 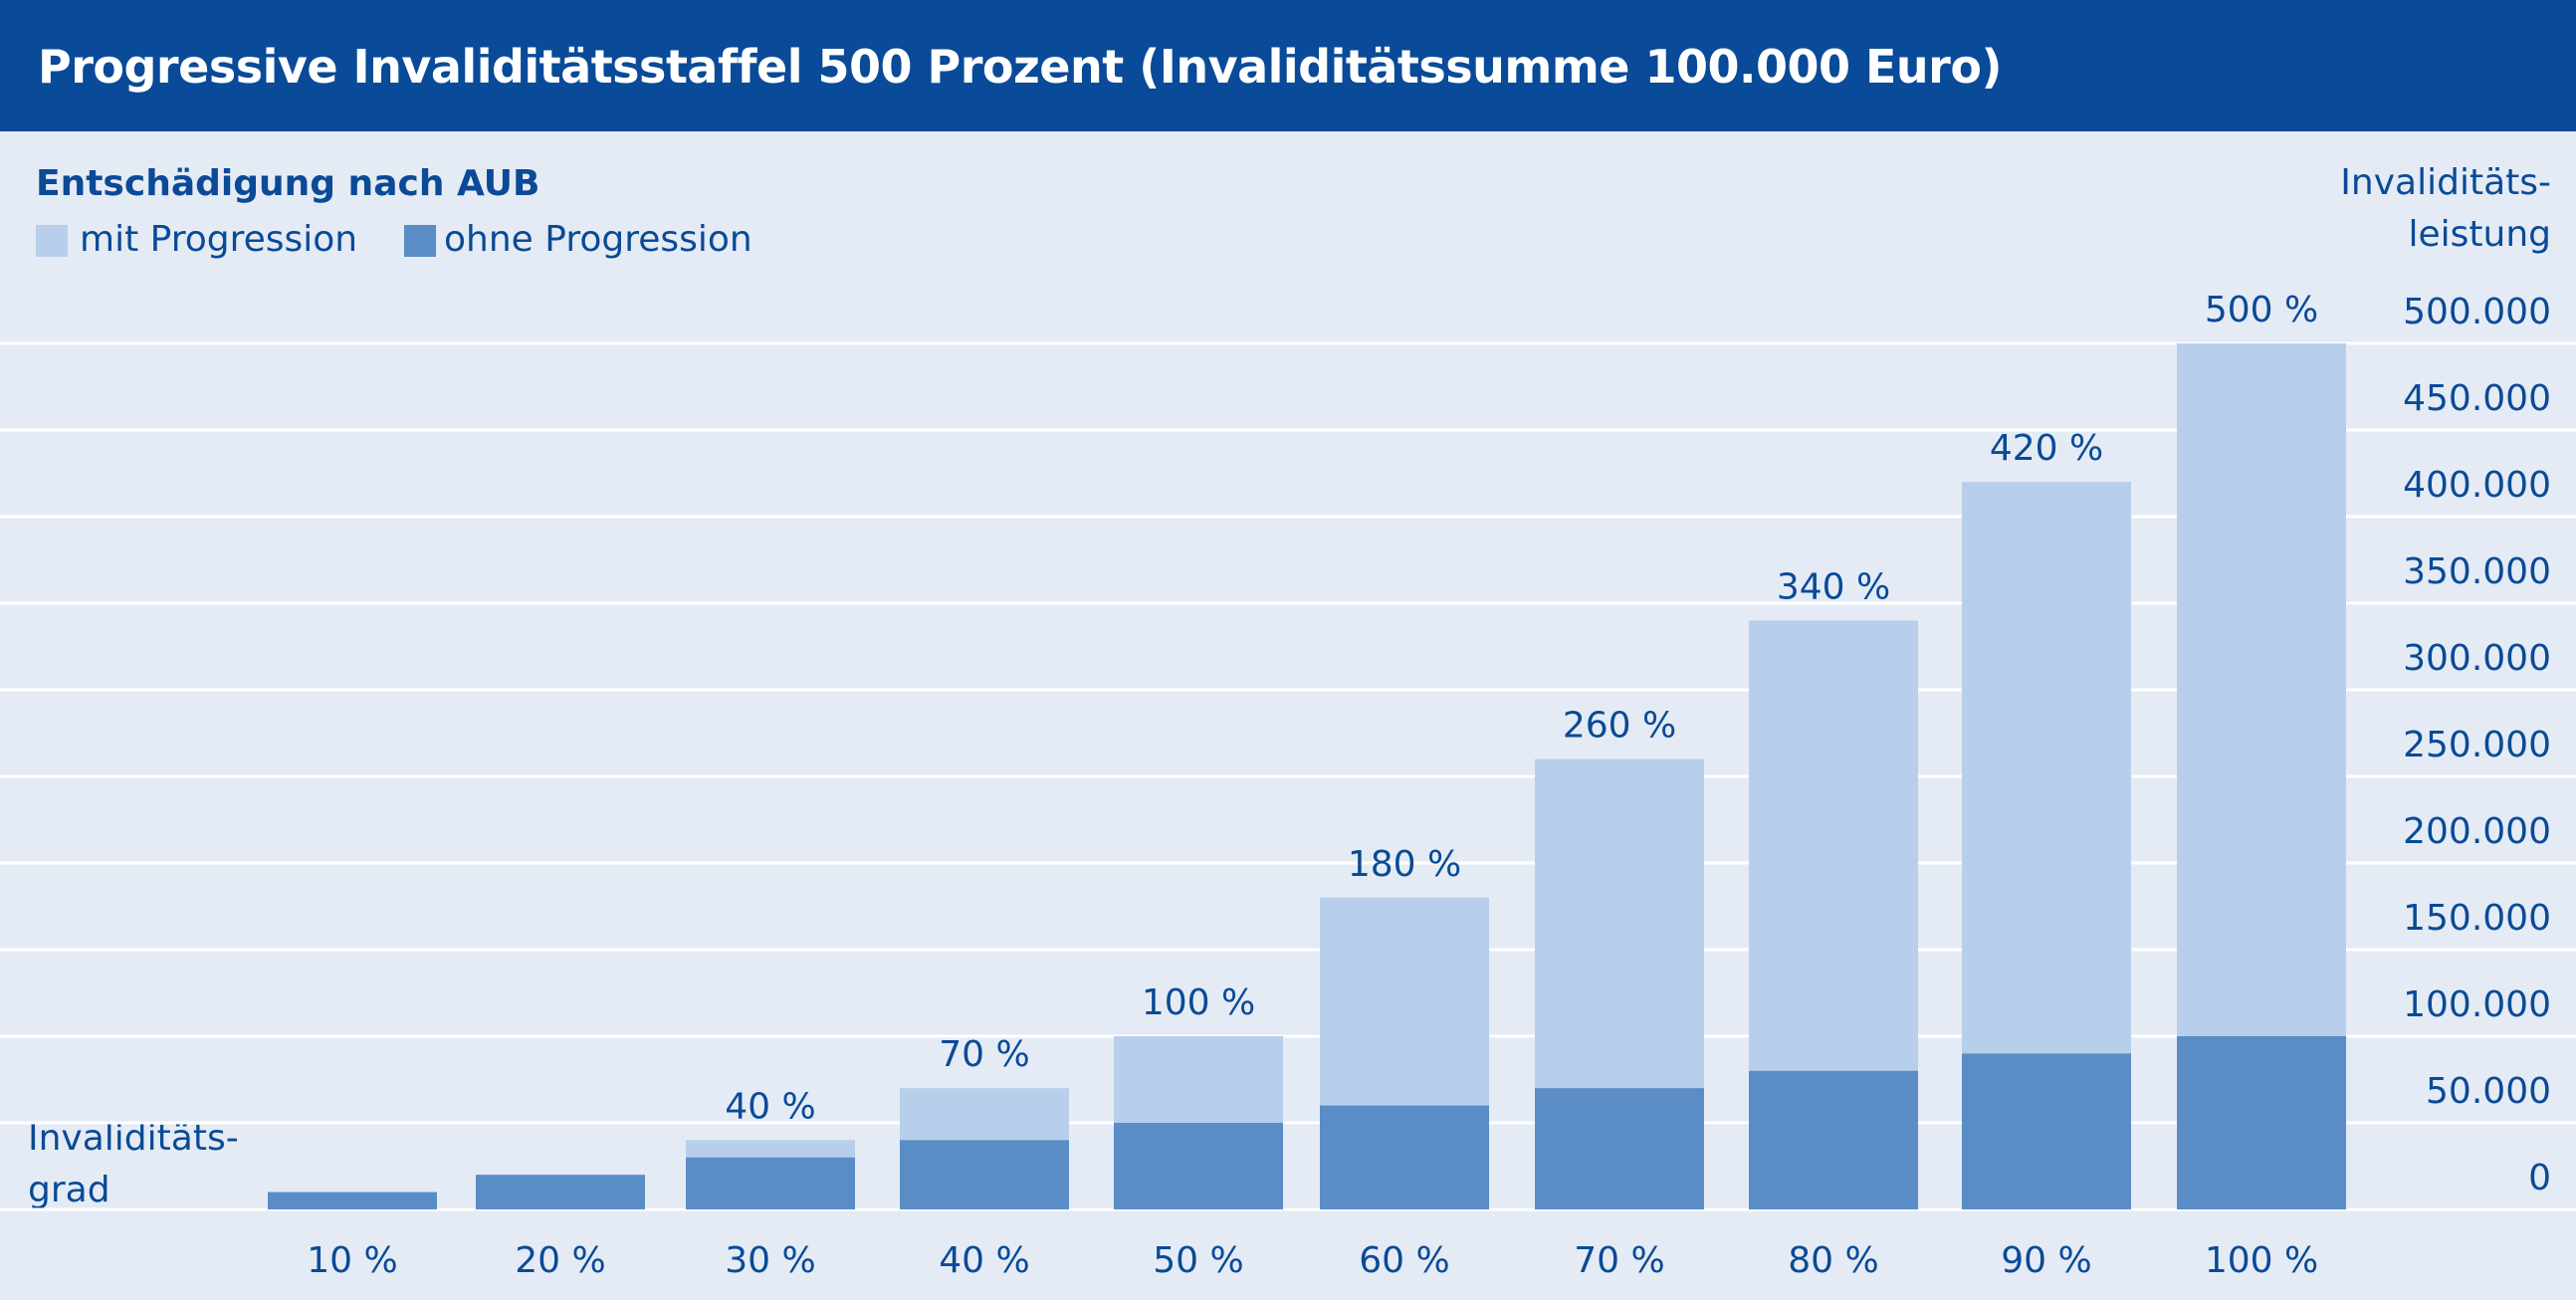 What do you see at coordinates (2046, 1260) in the screenshot?
I see `x-tick-label: 90 %` at bounding box center [2046, 1260].